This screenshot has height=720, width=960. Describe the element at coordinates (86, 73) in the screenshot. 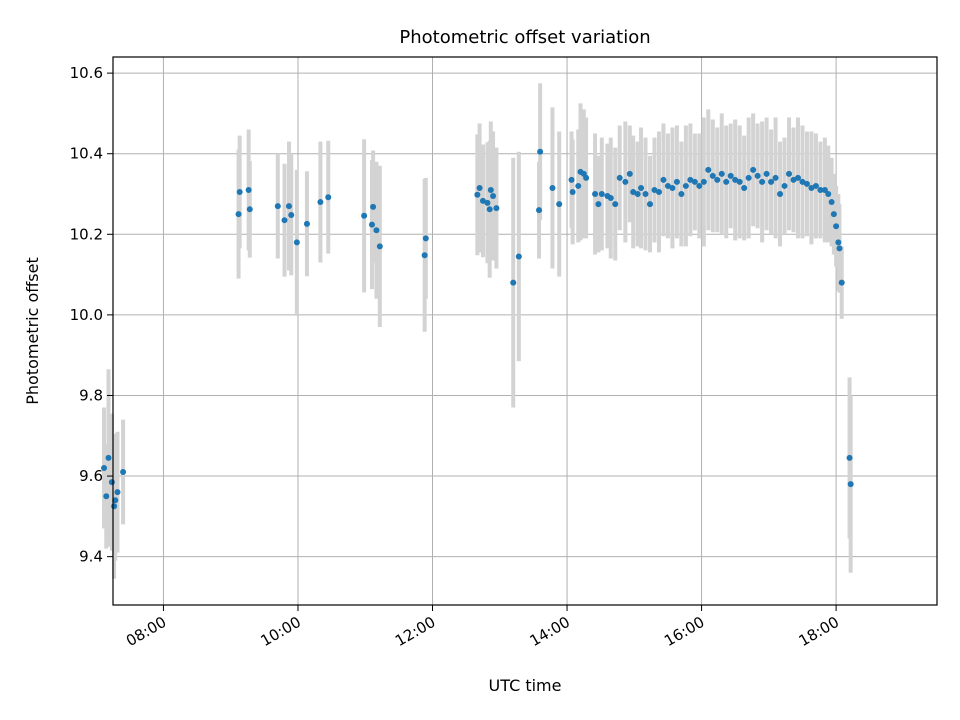

I see `y-tick-label: 10.6` at that location.